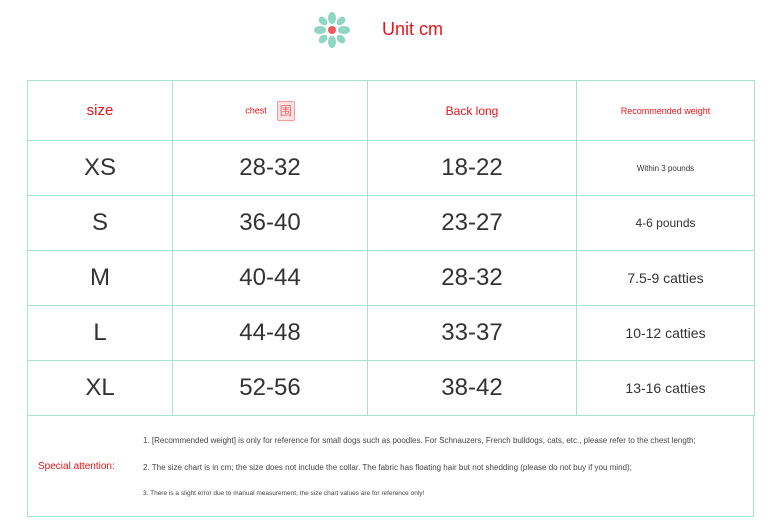 This screenshot has width=773, height=529. Describe the element at coordinates (270, 333) in the screenshot. I see `chest-cell: 44-48` at that location.